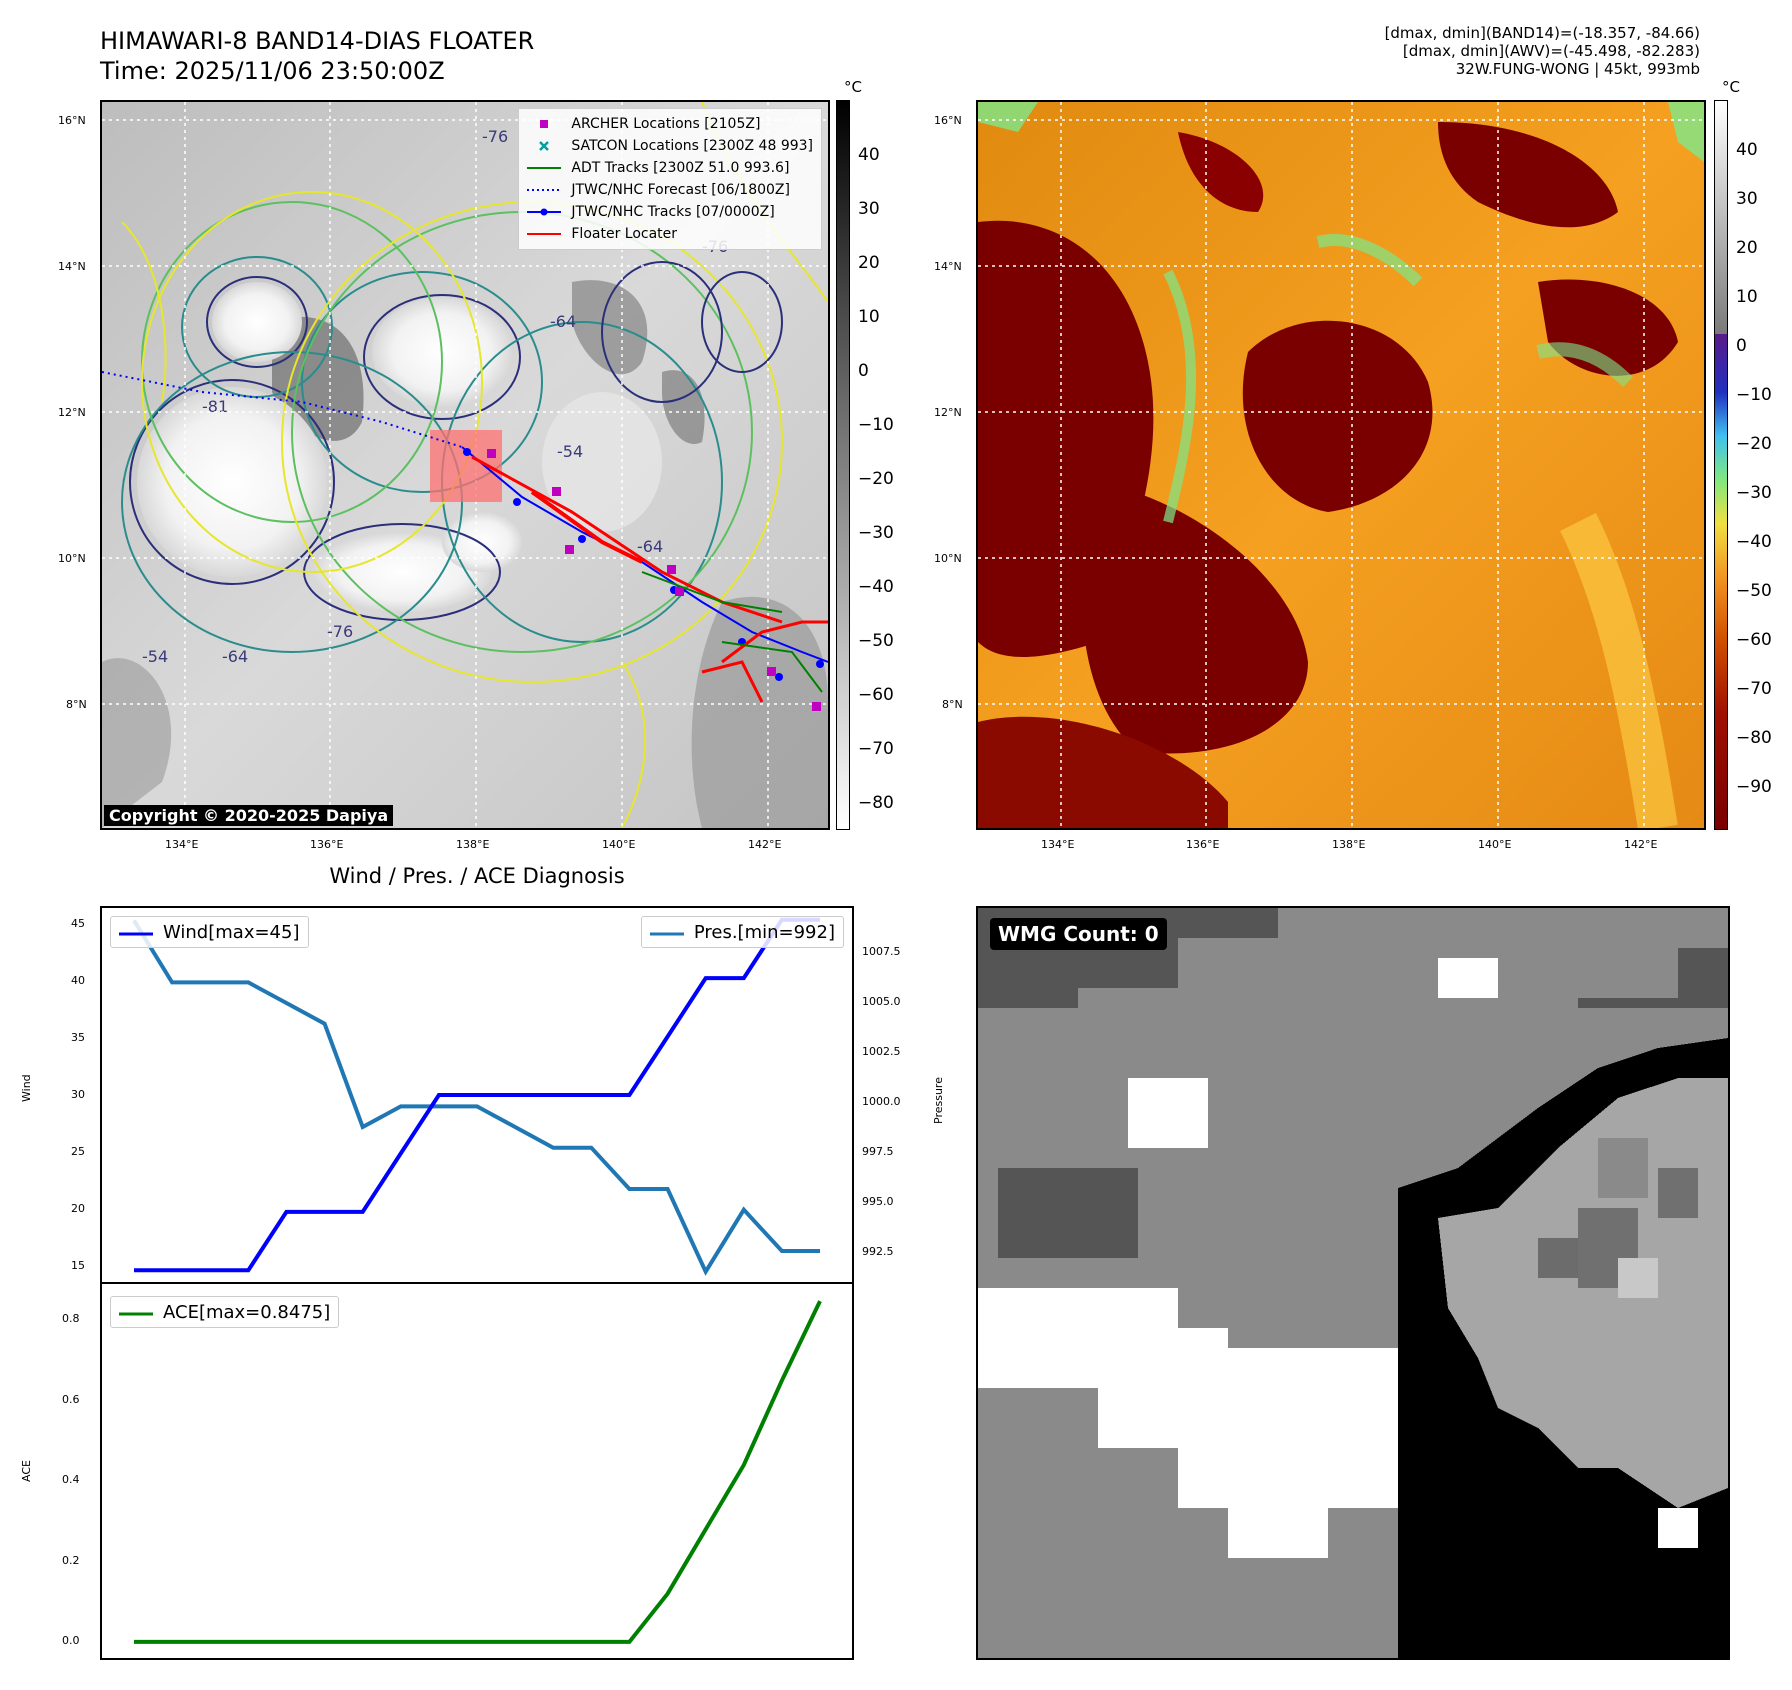  I want to click on legend-jtwc-forecast: JTWC/NHC Forecast [06/1800Z], so click(670, 190).